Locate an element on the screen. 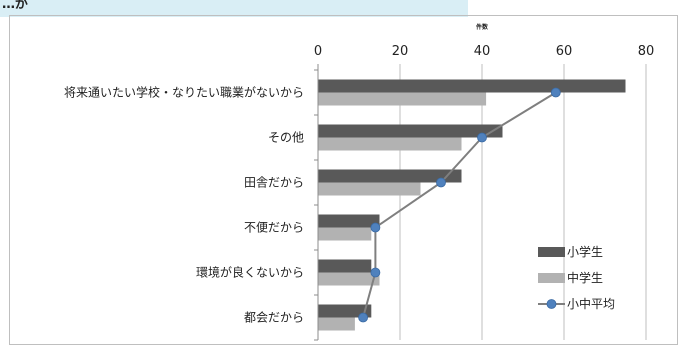  legend-marker is located at coordinates (551, 304).